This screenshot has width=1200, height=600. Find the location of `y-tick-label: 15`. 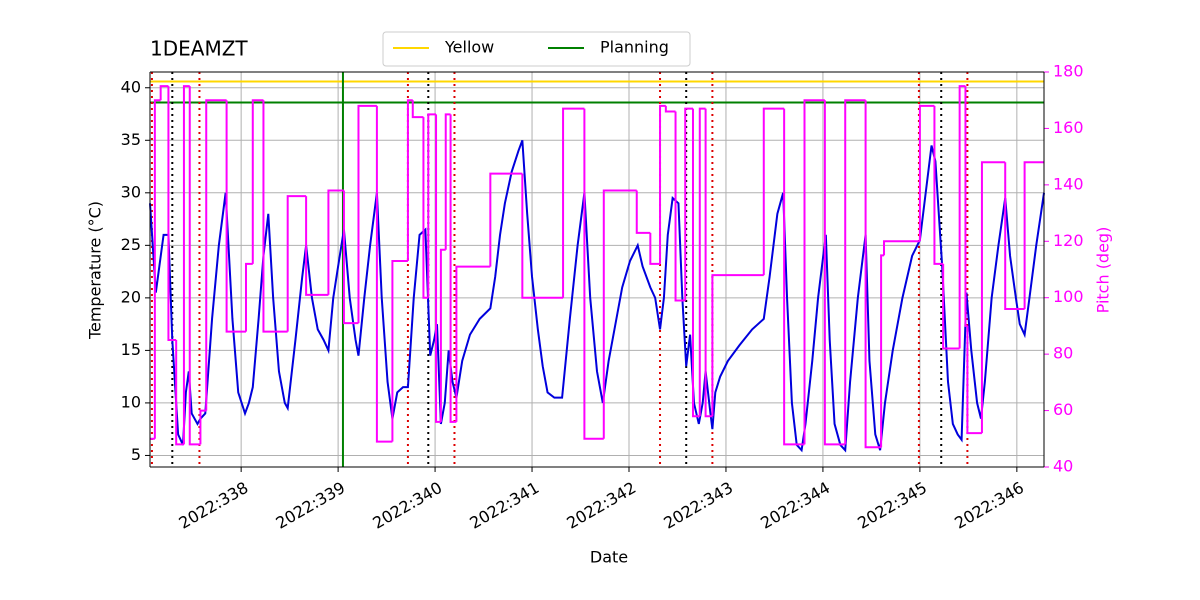

y-tick-label: 15 is located at coordinates (131, 349).